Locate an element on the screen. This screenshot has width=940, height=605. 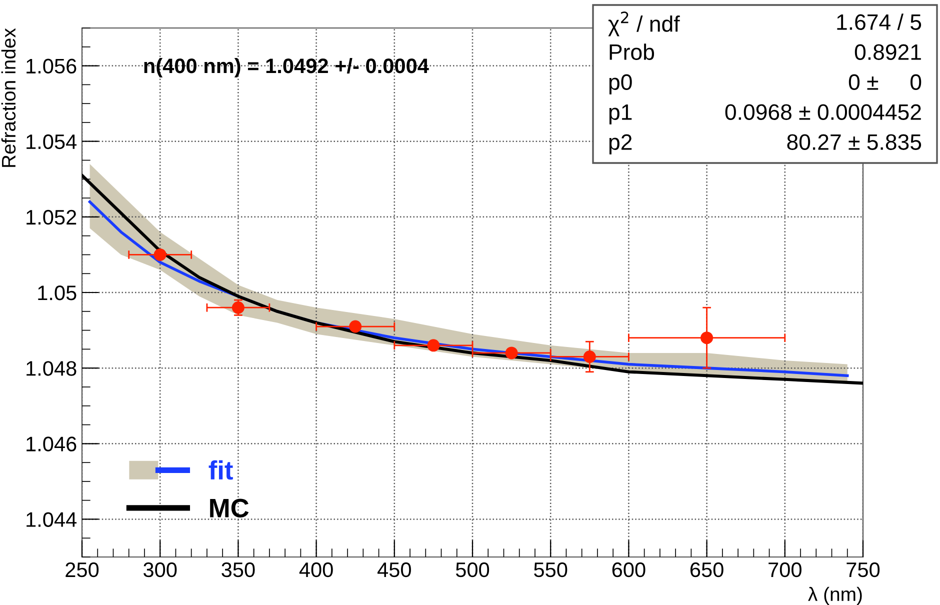
x-tick-label: 350 is located at coordinates (238, 570).